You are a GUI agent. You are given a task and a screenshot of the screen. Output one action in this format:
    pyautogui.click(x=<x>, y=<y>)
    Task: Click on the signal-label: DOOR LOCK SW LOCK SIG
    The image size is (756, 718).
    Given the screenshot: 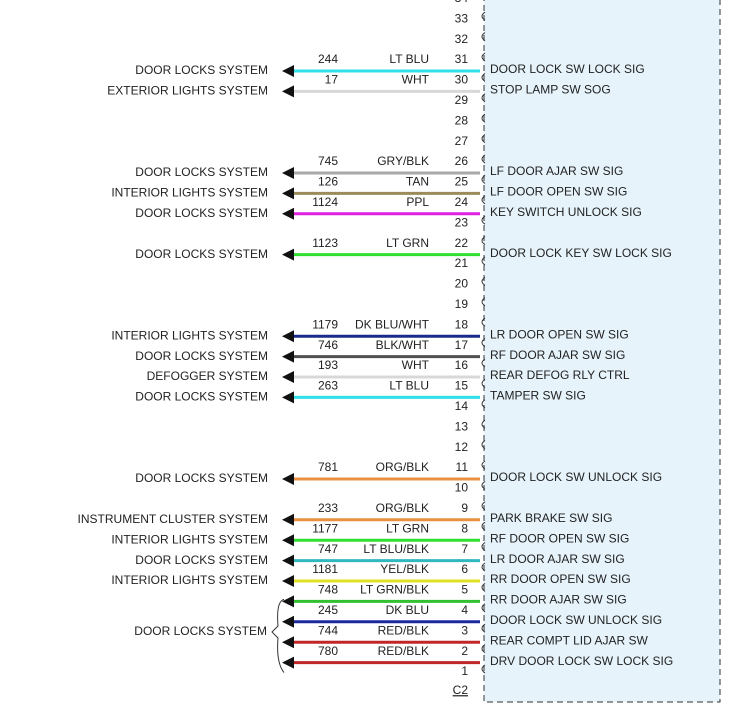 What is the action you would take?
    pyautogui.click(x=567, y=69)
    